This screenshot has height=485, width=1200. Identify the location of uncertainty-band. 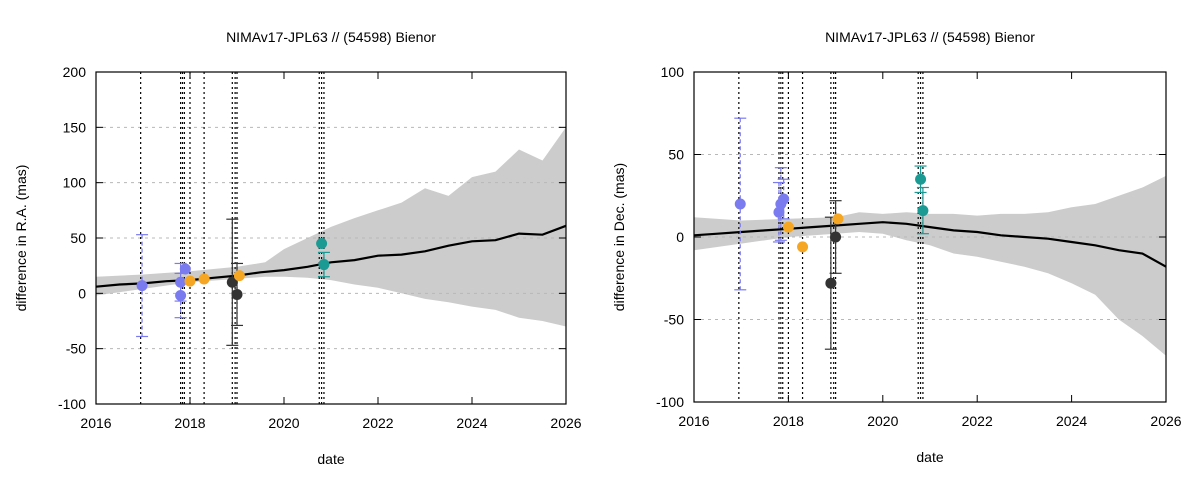
(930, 265).